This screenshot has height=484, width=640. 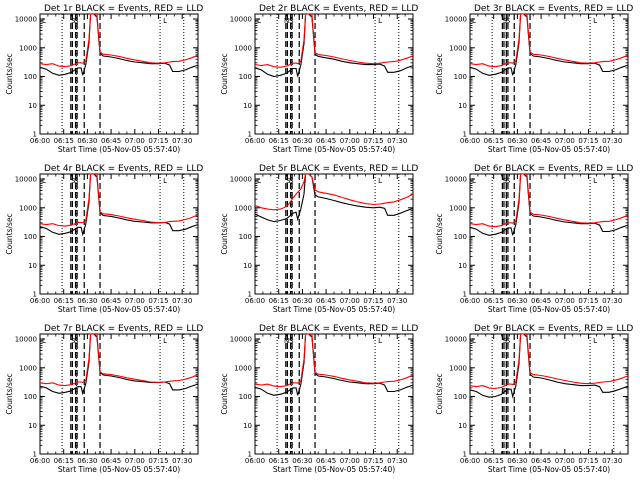 What do you see at coordinates (123, 9) in the screenshot?
I see `panel-title: Det 1r BLACK = Events, RED = LLD` at bounding box center [123, 9].